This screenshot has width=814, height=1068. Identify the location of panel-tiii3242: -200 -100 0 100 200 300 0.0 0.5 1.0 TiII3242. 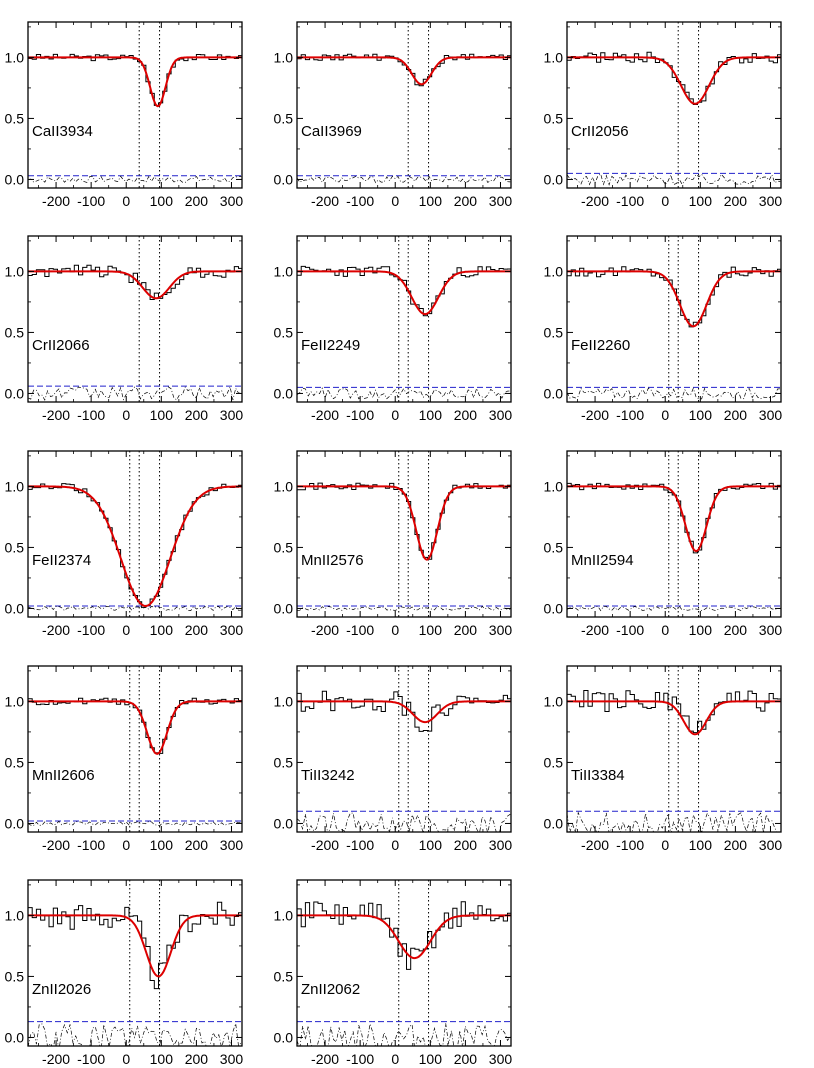
(393, 759).